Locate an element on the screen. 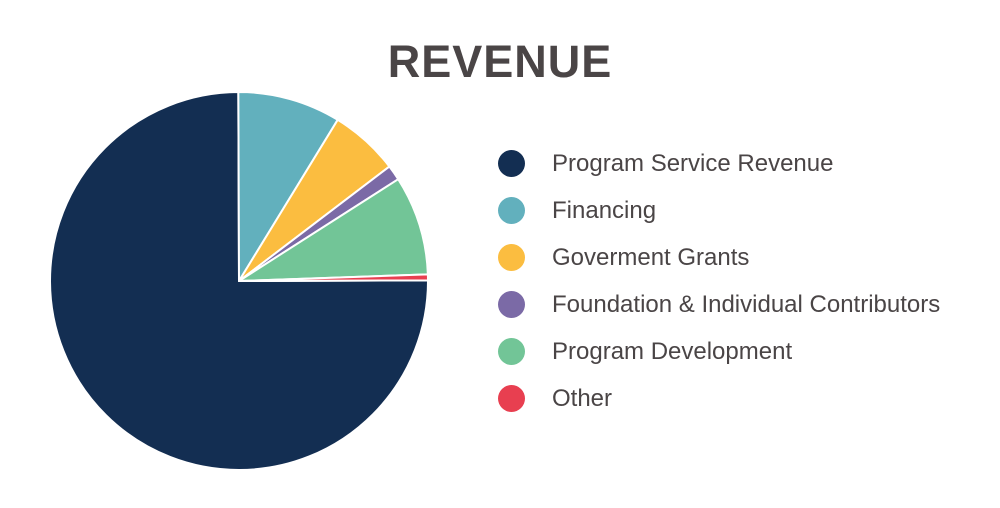 The width and height of the screenshot is (1000, 508). legend-item-goverment-grants: Goverment Grants is located at coordinates (719, 257).